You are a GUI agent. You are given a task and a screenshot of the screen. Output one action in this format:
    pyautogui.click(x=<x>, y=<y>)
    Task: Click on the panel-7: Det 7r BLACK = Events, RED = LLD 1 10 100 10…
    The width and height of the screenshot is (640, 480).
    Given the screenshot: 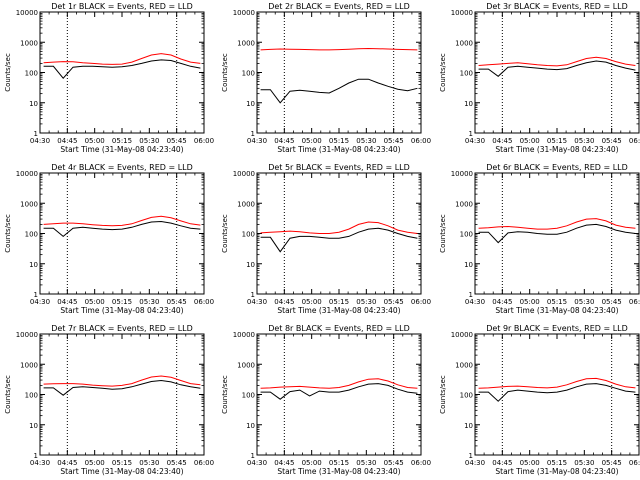 What is the action you would take?
    pyautogui.click(x=109, y=400)
    